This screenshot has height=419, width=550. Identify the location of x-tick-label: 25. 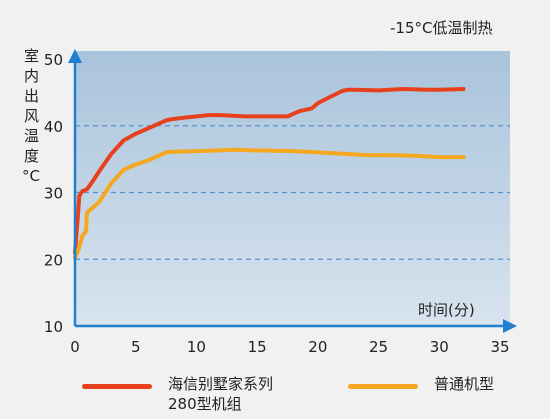
(378, 347).